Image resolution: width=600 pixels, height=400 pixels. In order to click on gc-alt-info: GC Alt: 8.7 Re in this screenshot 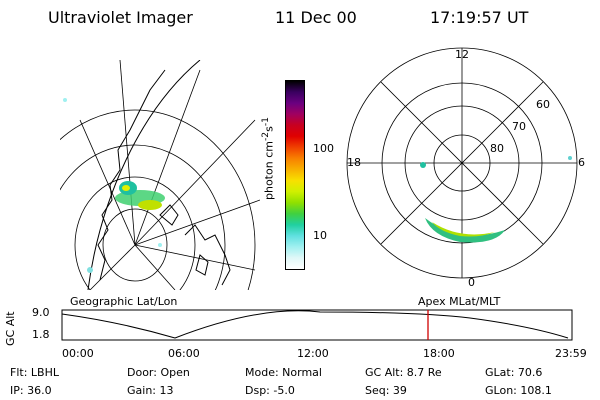, I will do `click(403, 372)`.